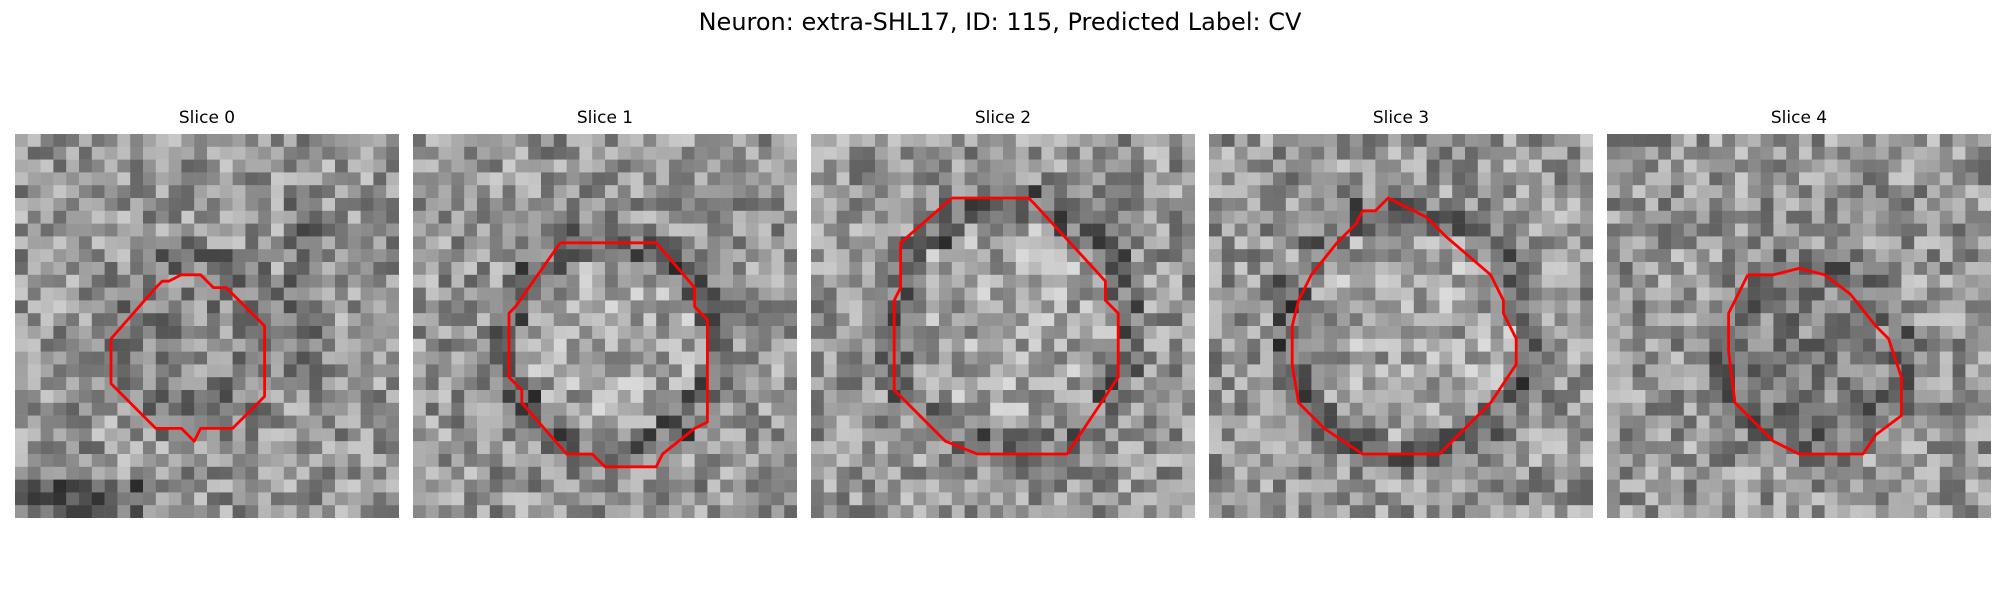 The height and width of the screenshot is (600, 2000). I want to click on slice-title: Slice 1, so click(605, 118).